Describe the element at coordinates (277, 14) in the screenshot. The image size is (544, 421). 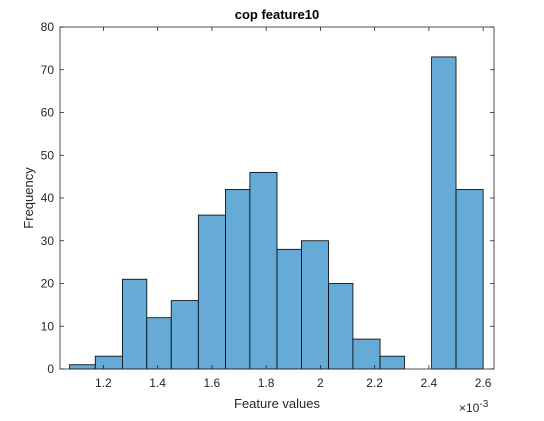
I see `chart-title: cop feature10` at that location.